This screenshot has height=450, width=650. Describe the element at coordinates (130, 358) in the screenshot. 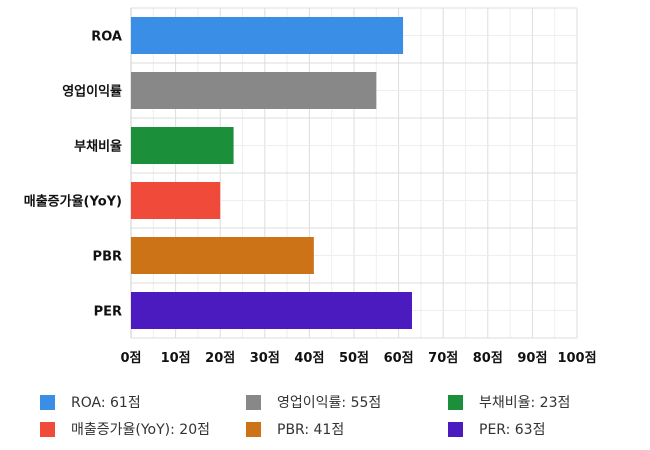

I see `x-tick-label: 0점` at that location.